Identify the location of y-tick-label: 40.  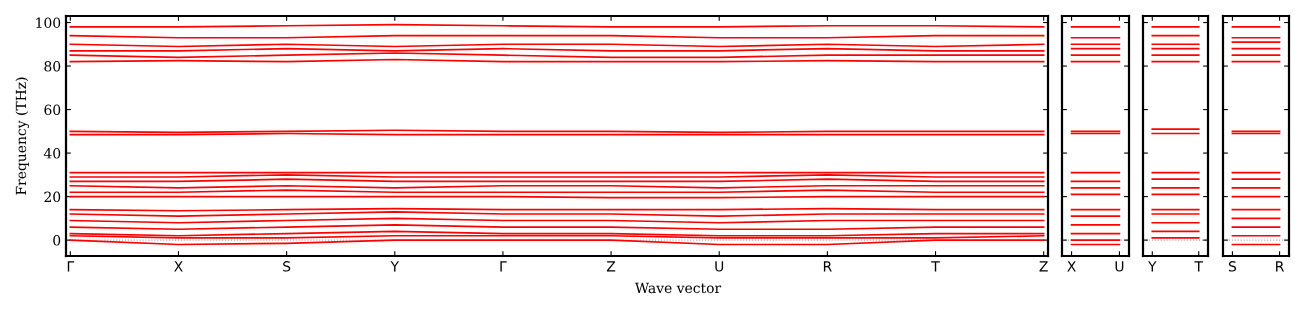
(52, 153).